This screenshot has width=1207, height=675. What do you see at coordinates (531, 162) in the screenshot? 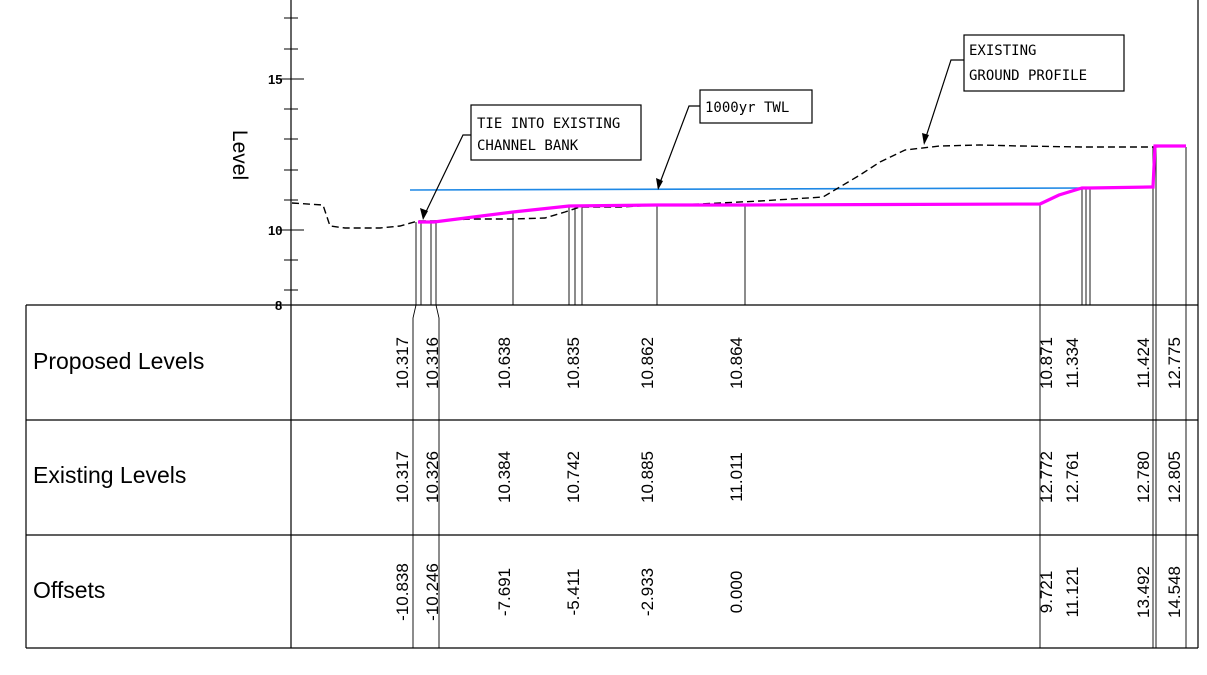
I see `callout-tie-in: TIE INTO EXISTING CHANNEL BANK` at bounding box center [531, 162].